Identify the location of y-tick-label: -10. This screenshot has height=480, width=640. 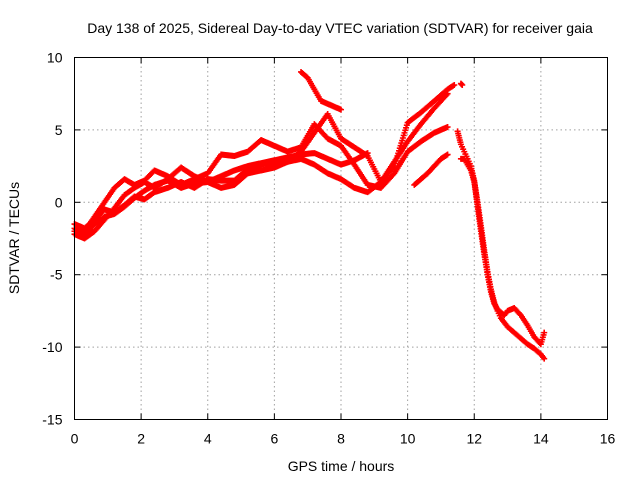
(52, 347).